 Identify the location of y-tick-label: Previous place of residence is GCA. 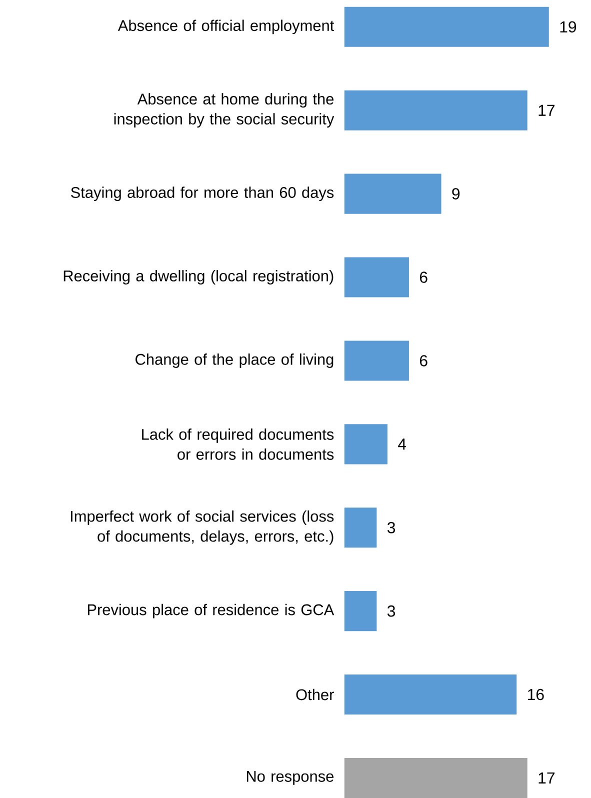
(211, 611).